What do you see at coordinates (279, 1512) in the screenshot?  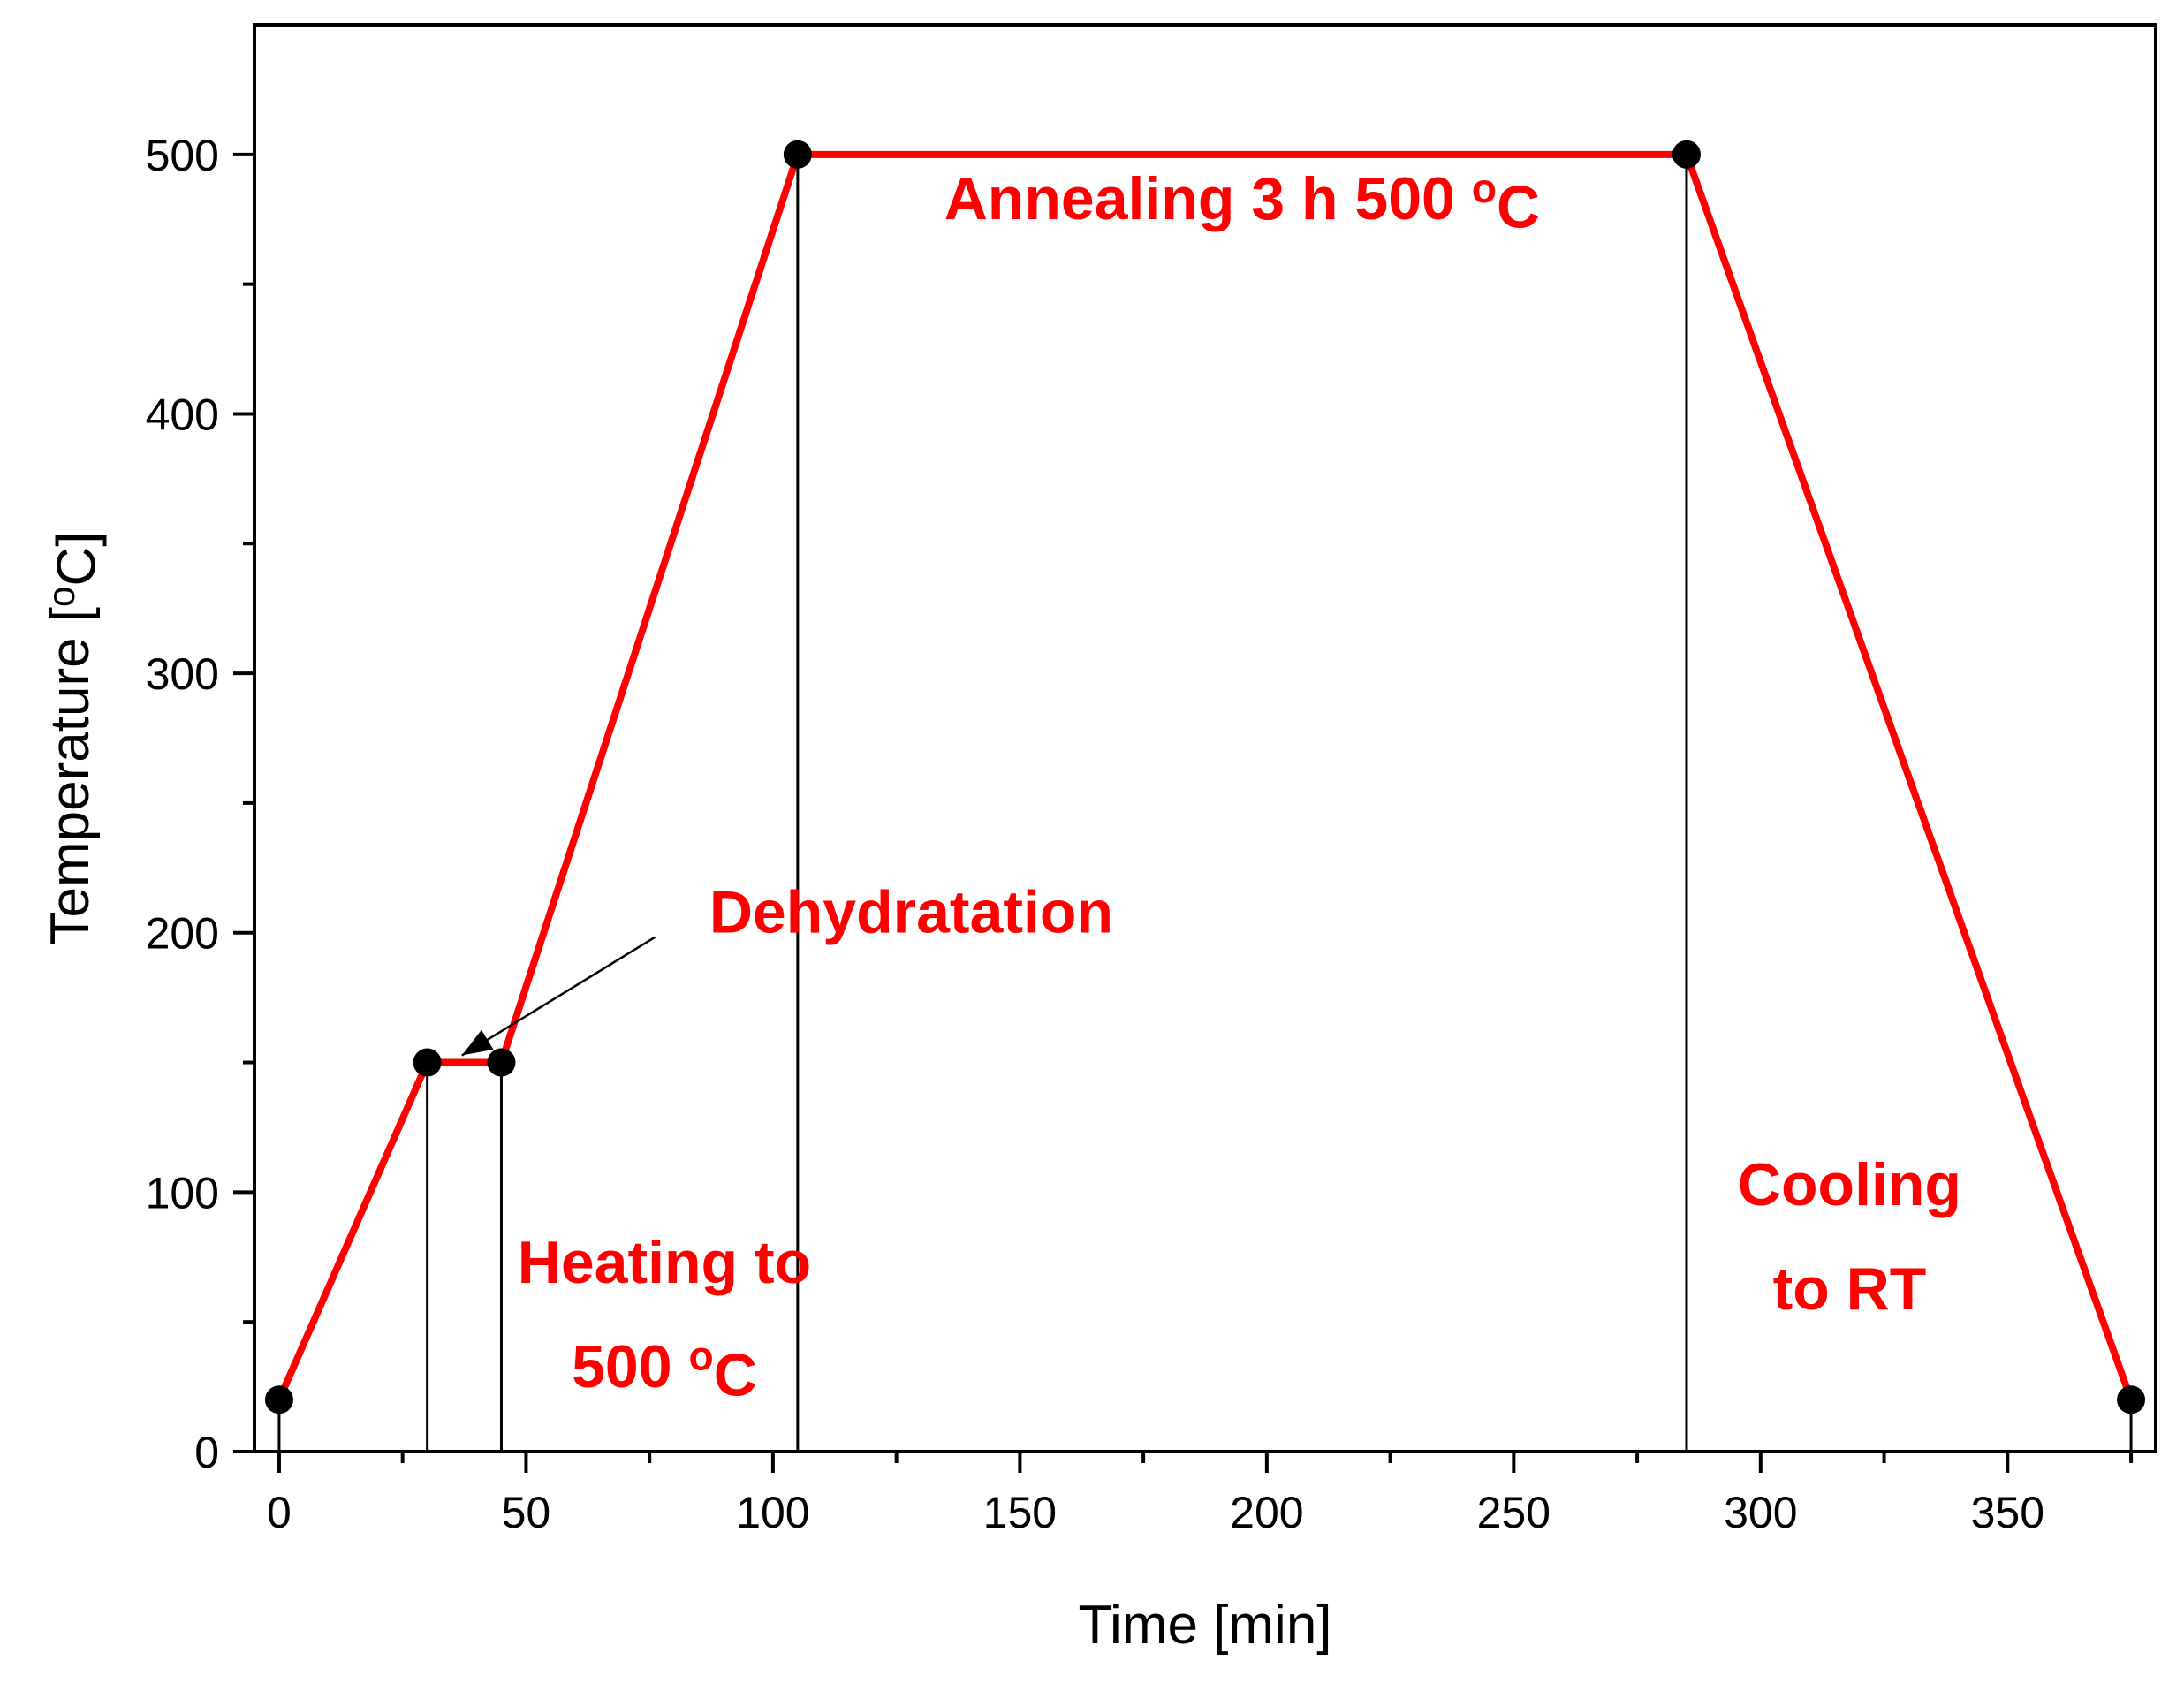 I see `x-tick-label: 0` at bounding box center [279, 1512].